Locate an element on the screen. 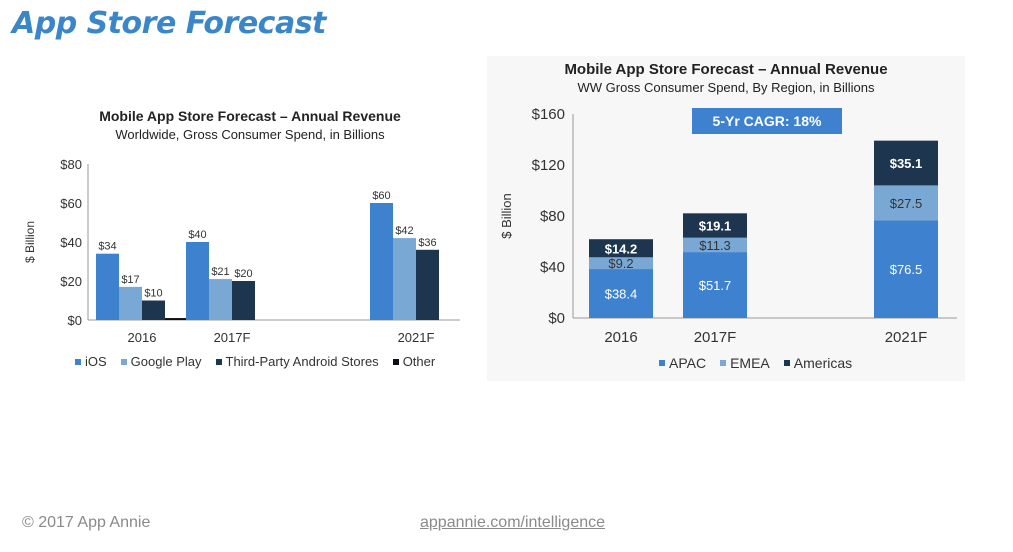 The height and width of the screenshot is (552, 1013). bar-apac-2016 is located at coordinates (621, 293).